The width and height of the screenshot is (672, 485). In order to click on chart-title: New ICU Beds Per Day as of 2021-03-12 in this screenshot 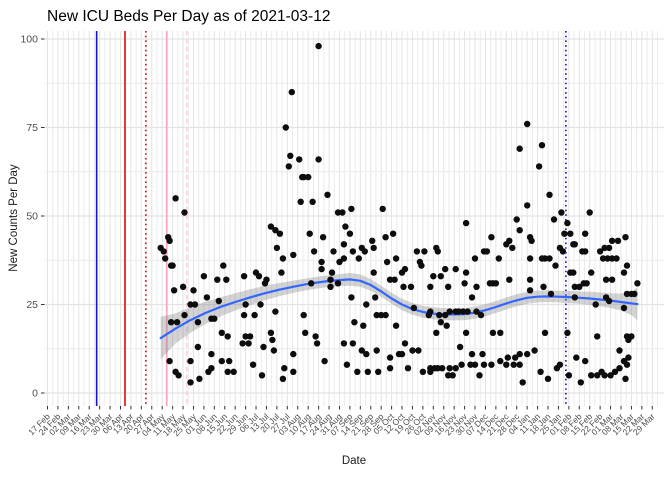, I will do `click(188, 16)`.